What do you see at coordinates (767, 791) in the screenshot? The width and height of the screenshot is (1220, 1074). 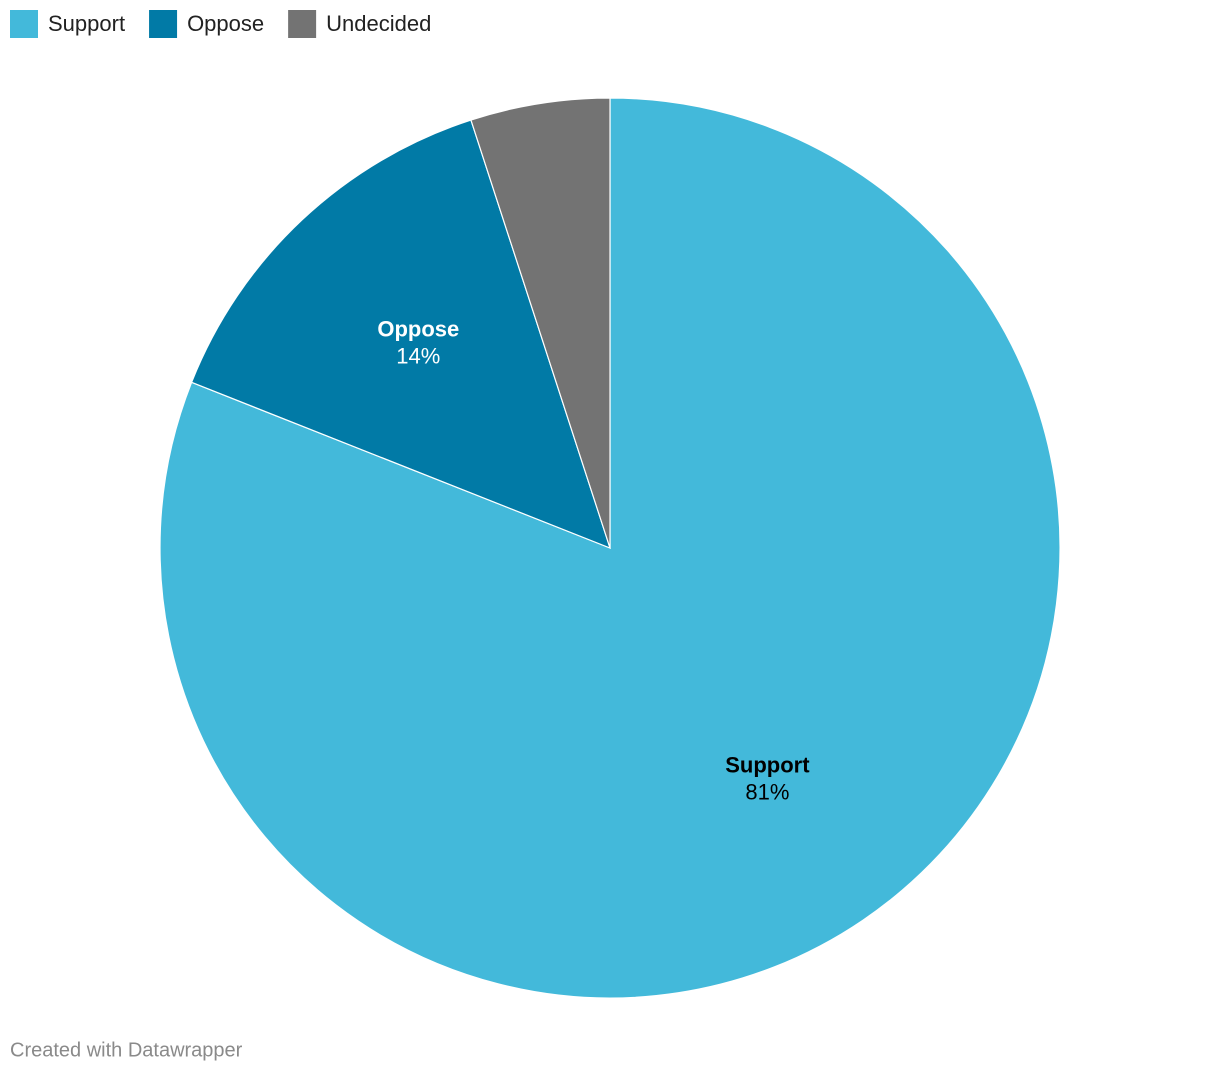 I see `slice-value: 81%` at bounding box center [767, 791].